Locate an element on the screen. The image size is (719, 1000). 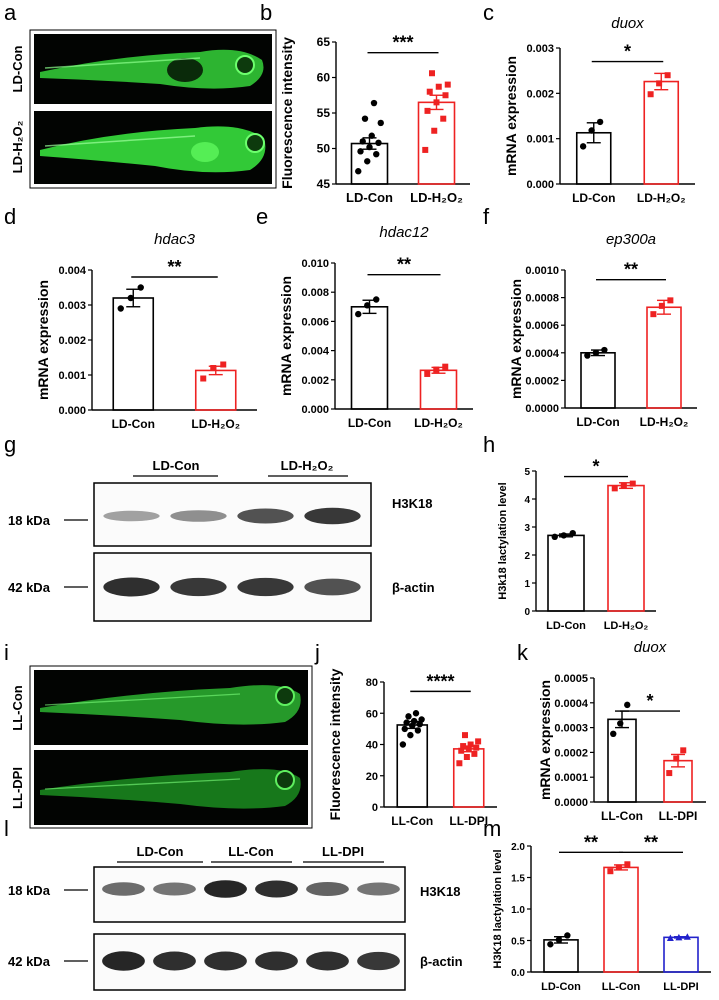
y-tick-label: 0.0 is located at coordinates (518, 973).